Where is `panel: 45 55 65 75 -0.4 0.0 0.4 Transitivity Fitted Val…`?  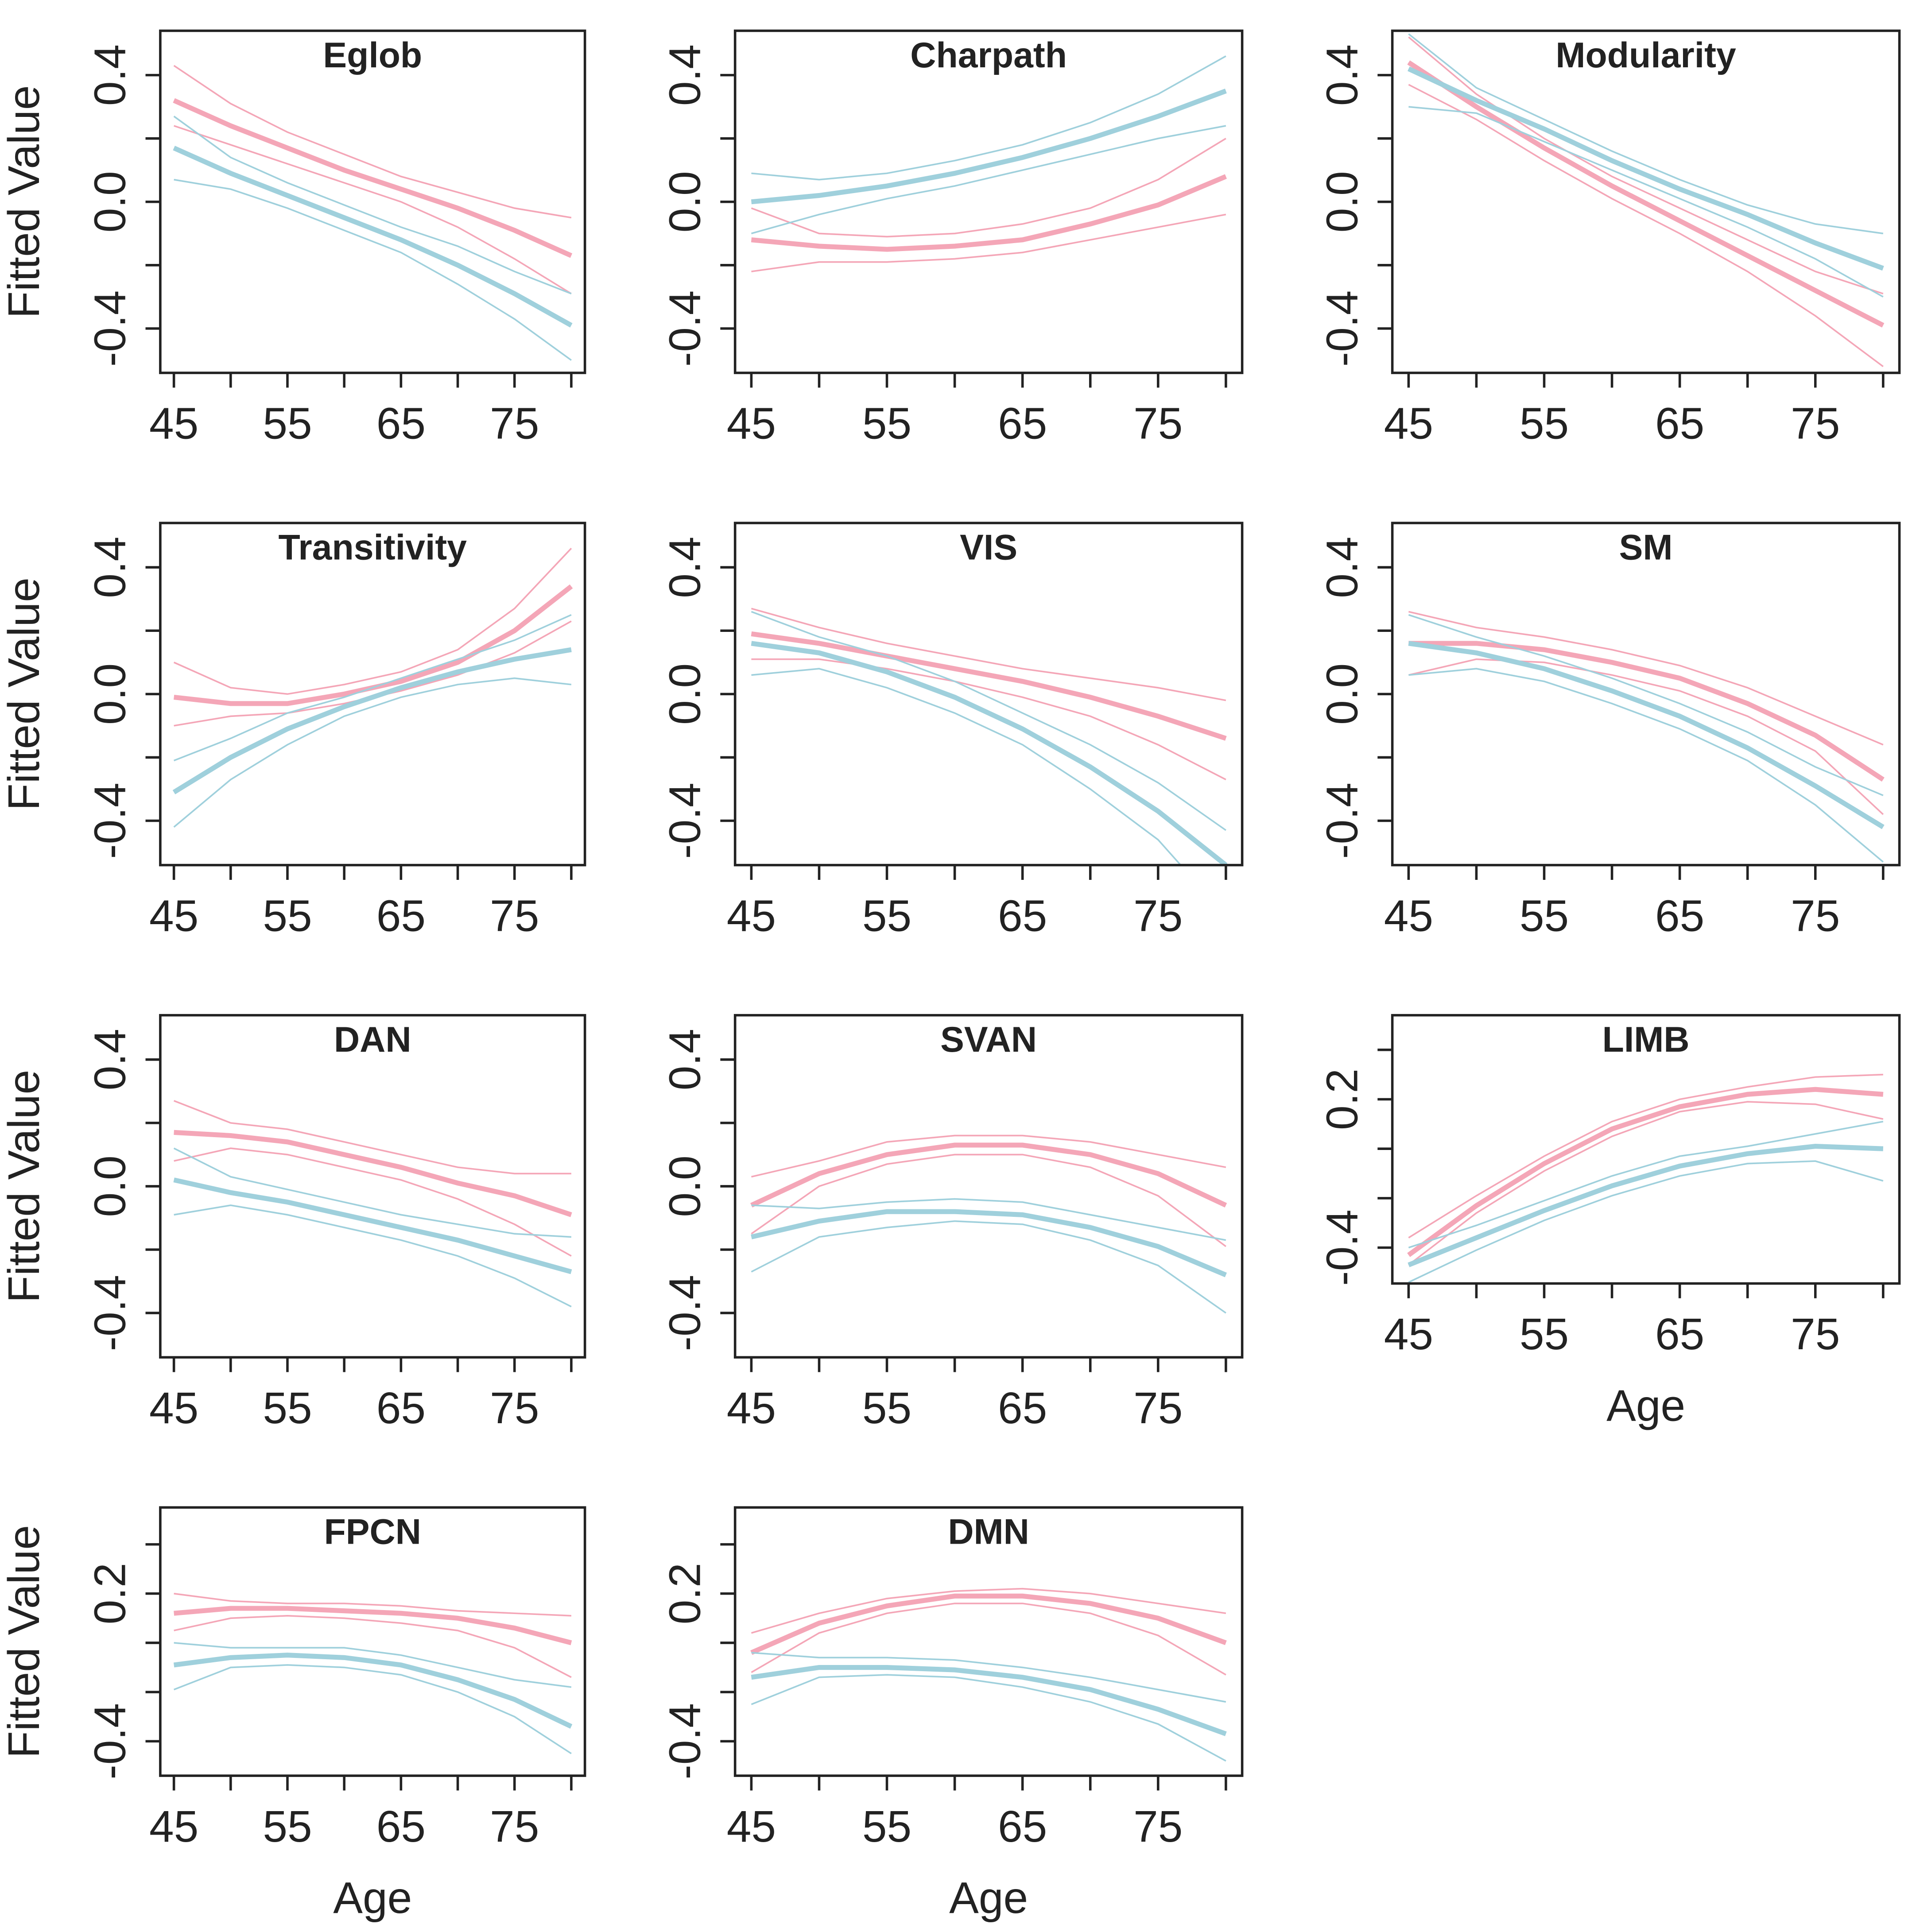
panel: 45 55 65 75 -0.4 0.0 0.4 Transitivity Fitted Val… is located at coordinates (293, 732).